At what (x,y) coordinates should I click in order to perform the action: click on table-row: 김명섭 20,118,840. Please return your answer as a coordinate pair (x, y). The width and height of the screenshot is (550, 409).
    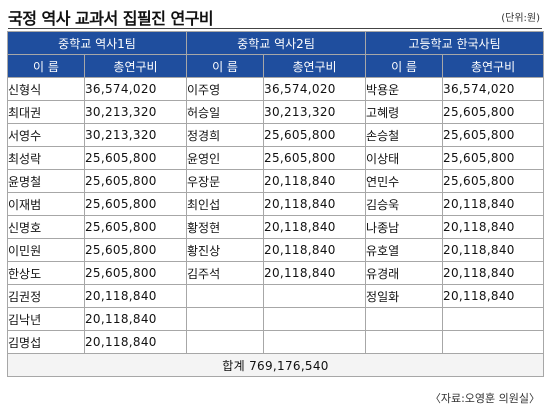
    Looking at the image, I should click on (276, 342).